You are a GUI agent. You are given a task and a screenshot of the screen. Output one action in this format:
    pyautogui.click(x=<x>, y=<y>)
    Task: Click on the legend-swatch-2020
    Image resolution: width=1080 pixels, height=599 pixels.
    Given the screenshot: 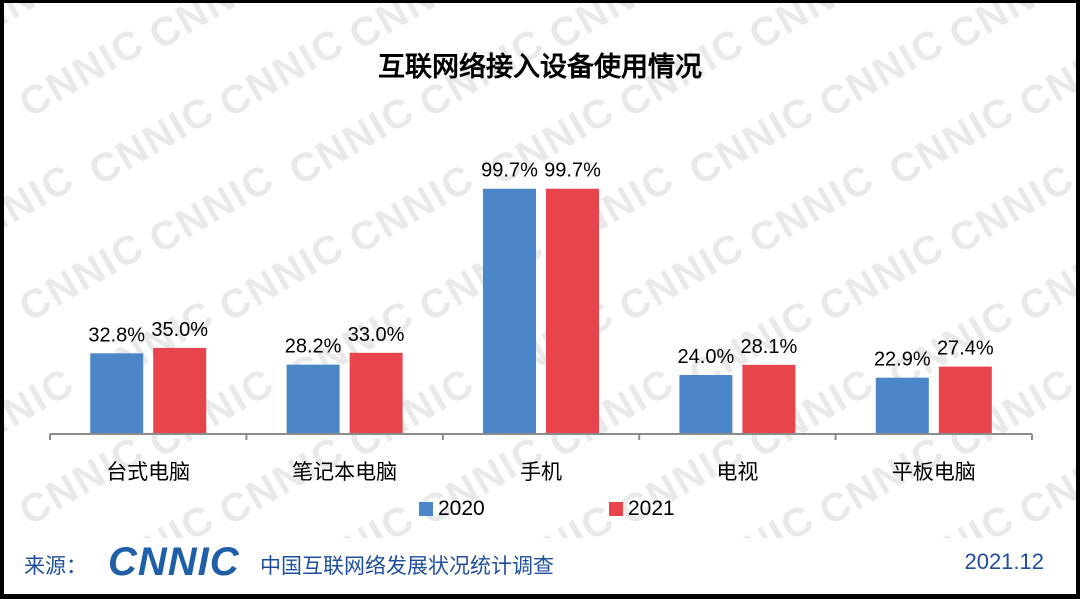 What is the action you would take?
    pyautogui.click(x=426, y=509)
    